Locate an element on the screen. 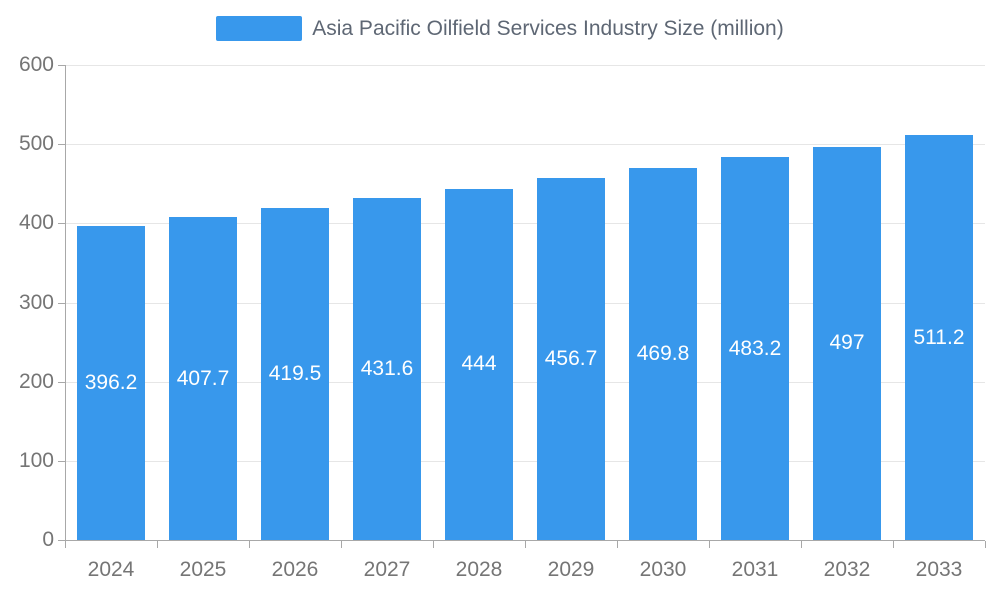 The height and width of the screenshot is (600, 1000). y-axis-label: 0 is located at coordinates (48, 539).